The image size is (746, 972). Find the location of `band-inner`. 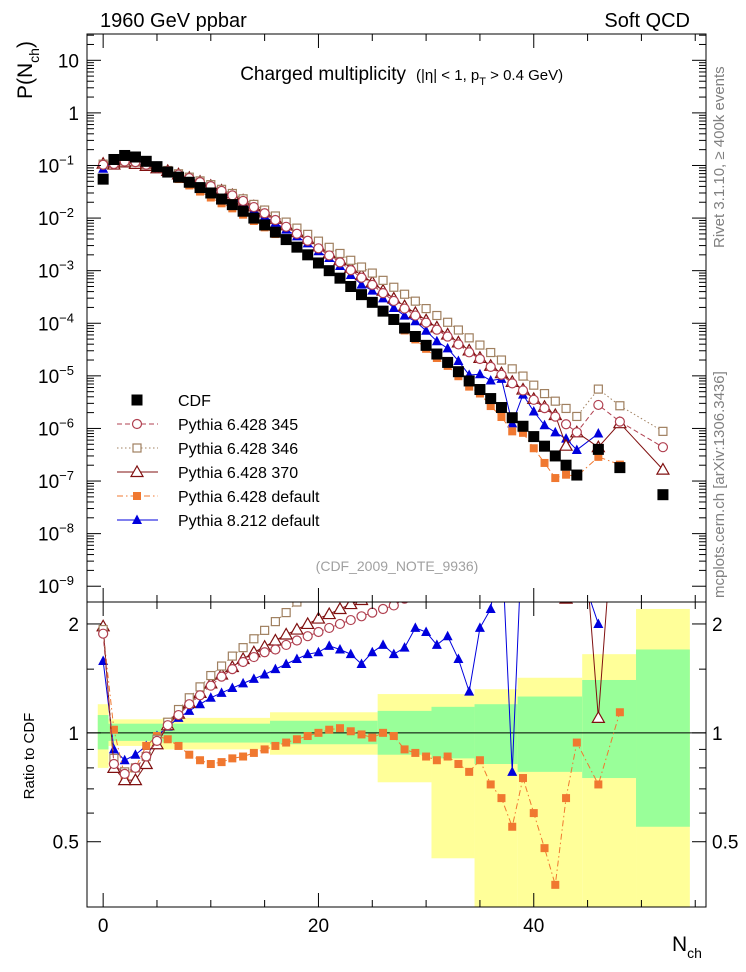

band-inner is located at coordinates (663, 738).